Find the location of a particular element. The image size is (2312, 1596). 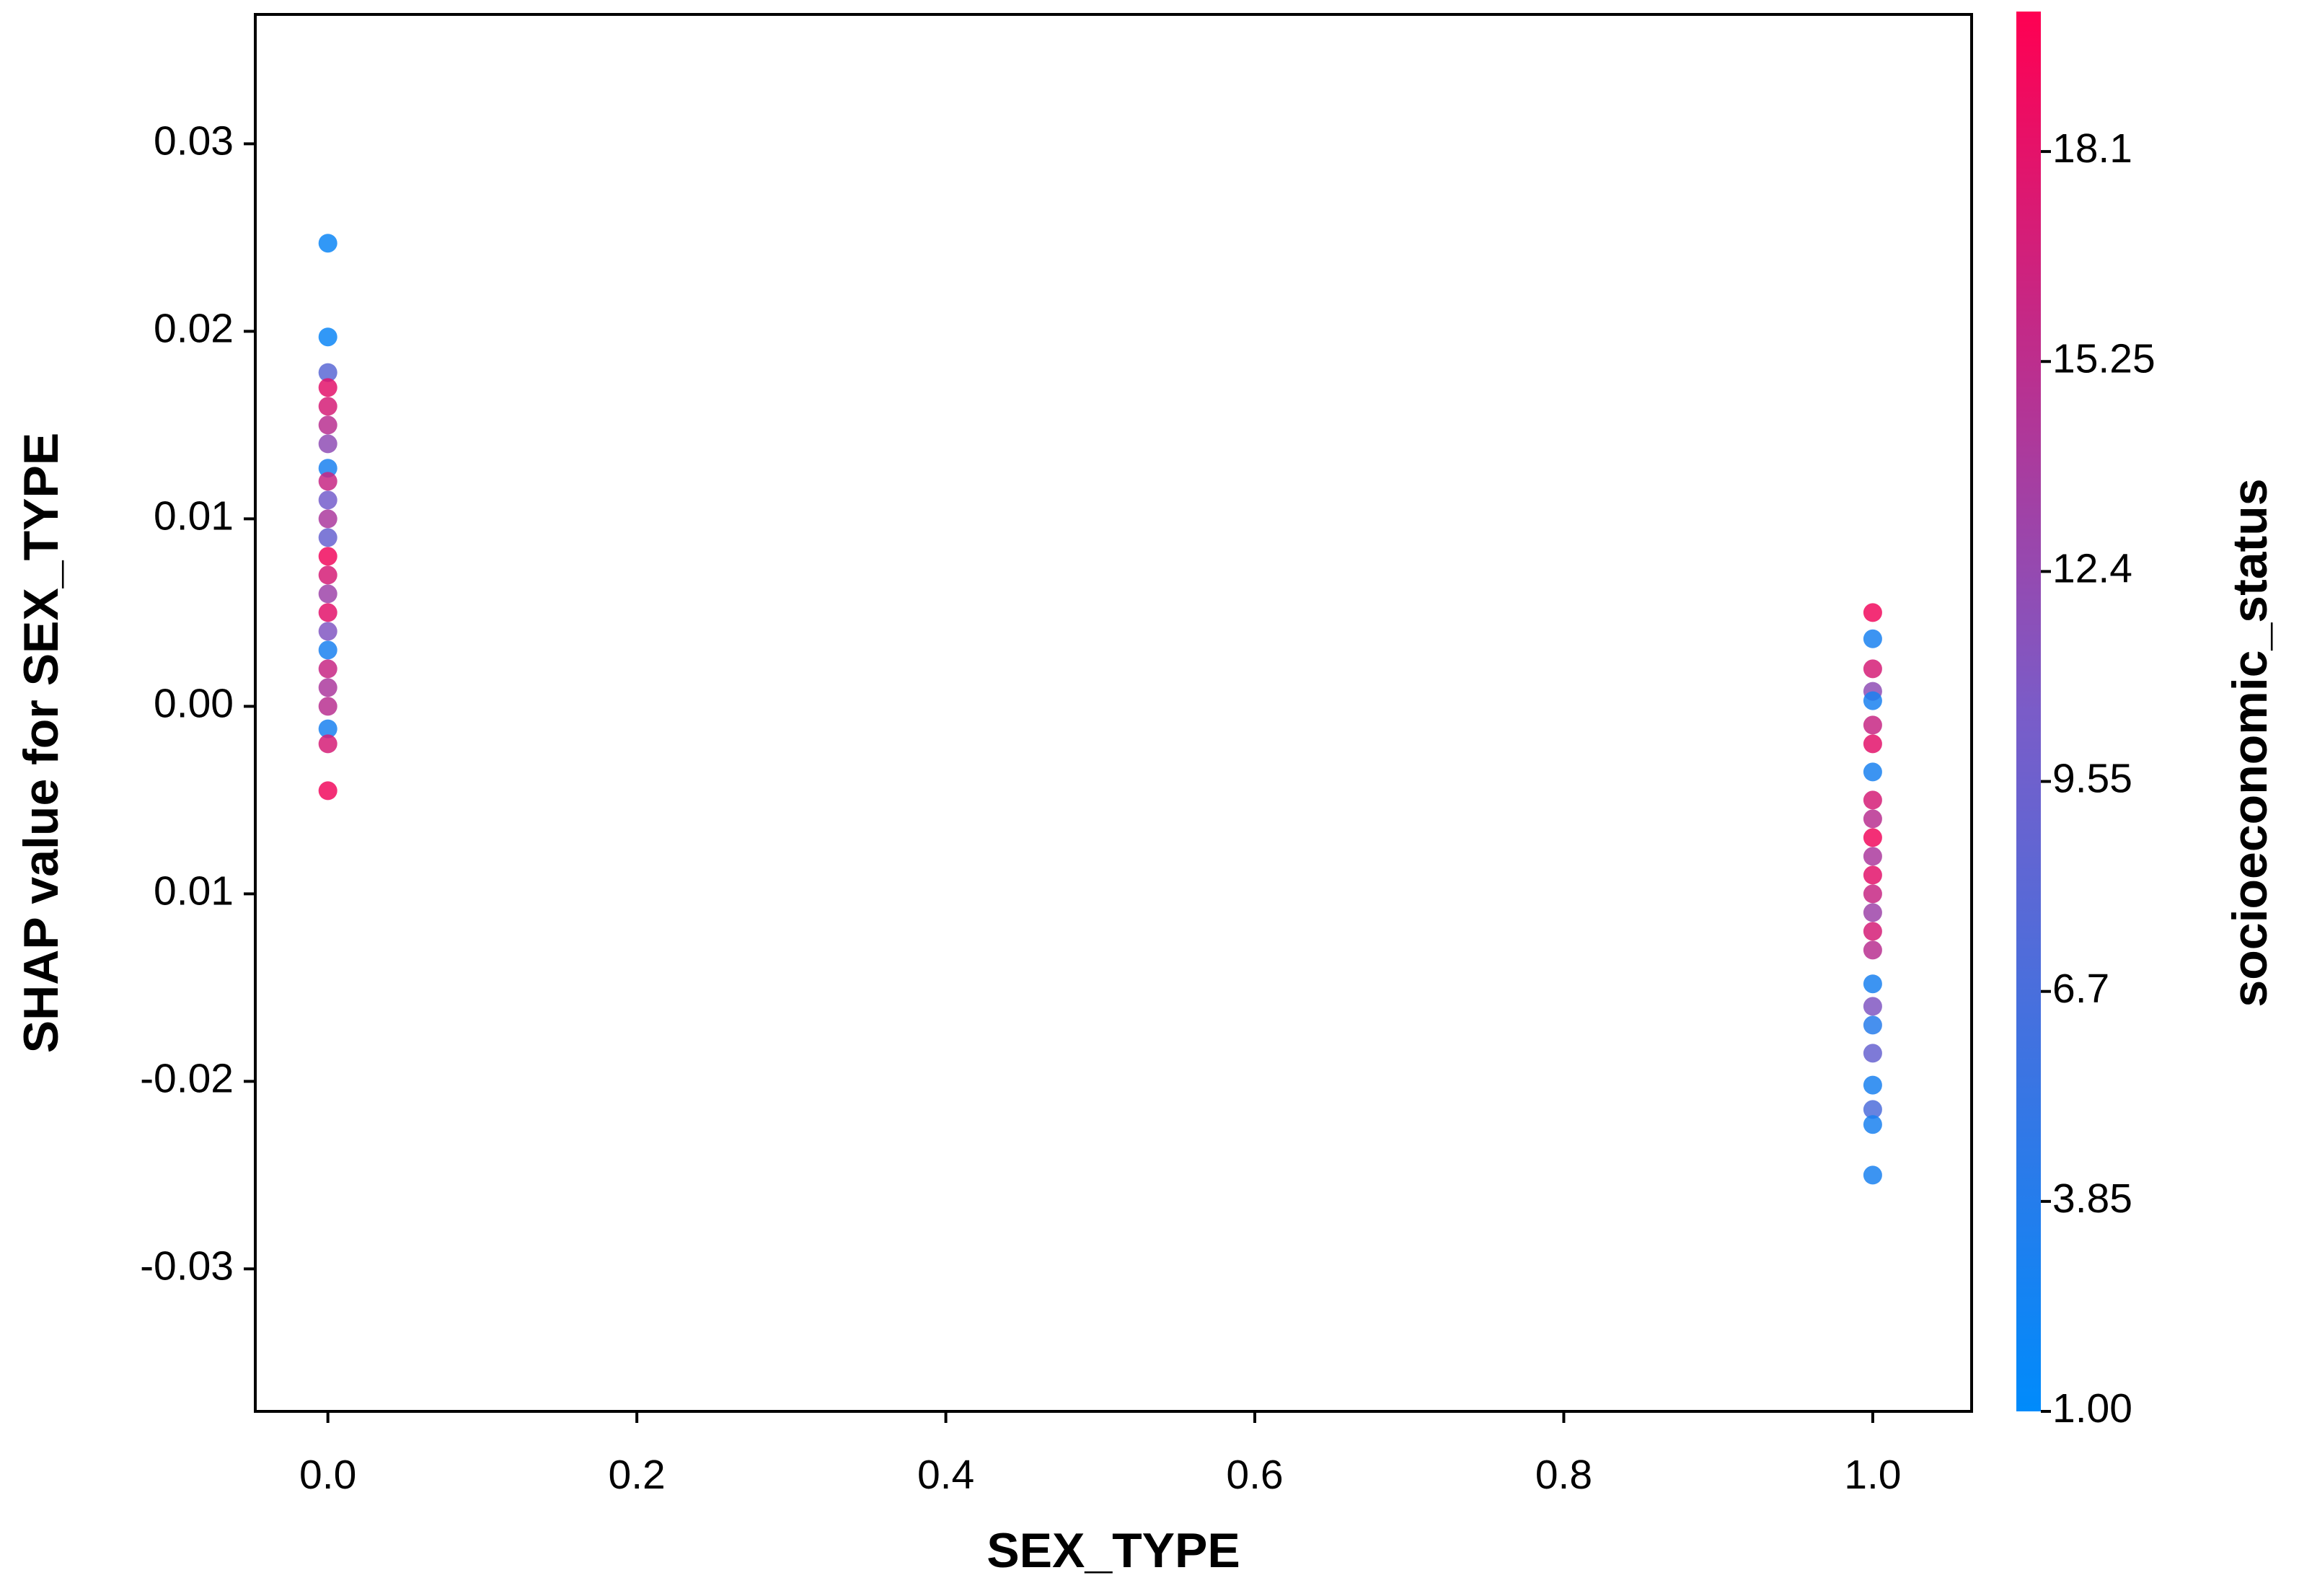

colorbar-tick-label: 12.4 is located at coordinates (2092, 568).